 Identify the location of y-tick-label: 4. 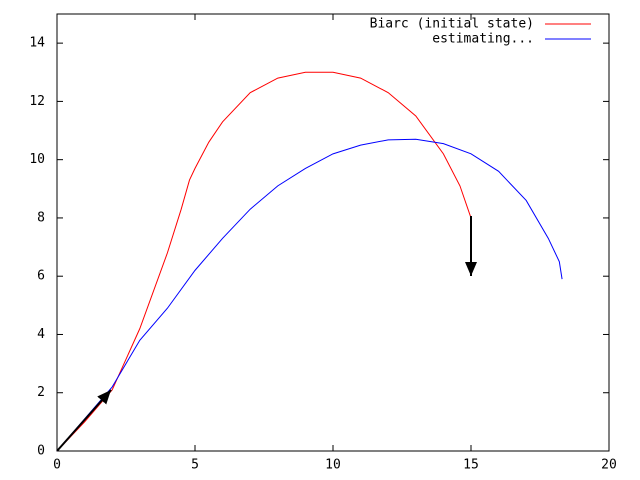
(41, 334).